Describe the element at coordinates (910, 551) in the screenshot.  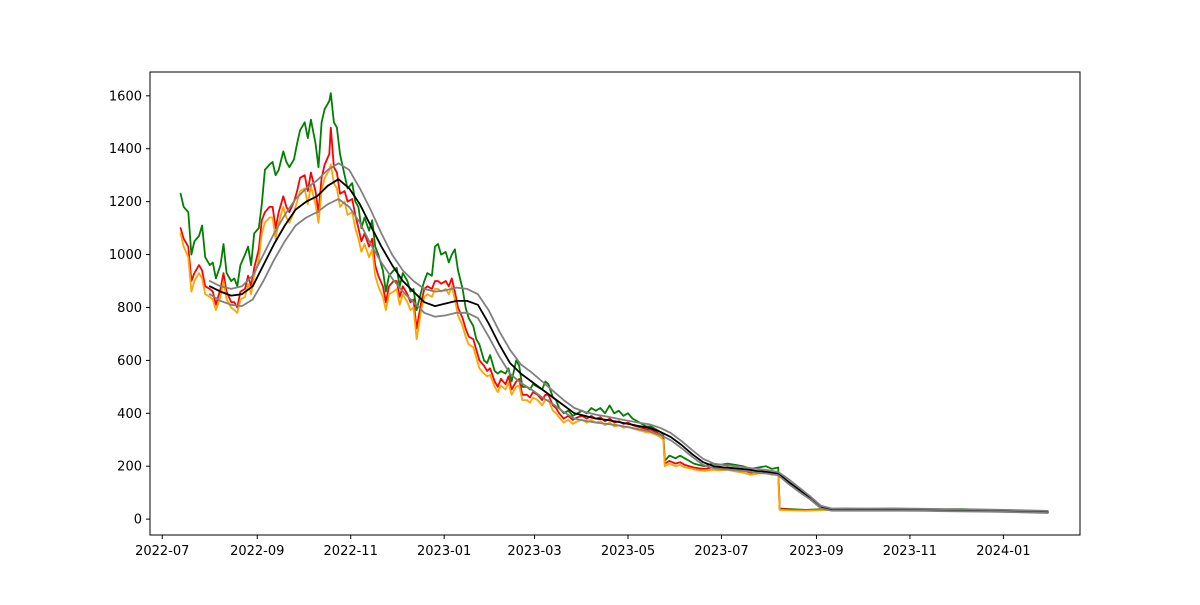
I see `x-tick-label: 2023-11` at that location.